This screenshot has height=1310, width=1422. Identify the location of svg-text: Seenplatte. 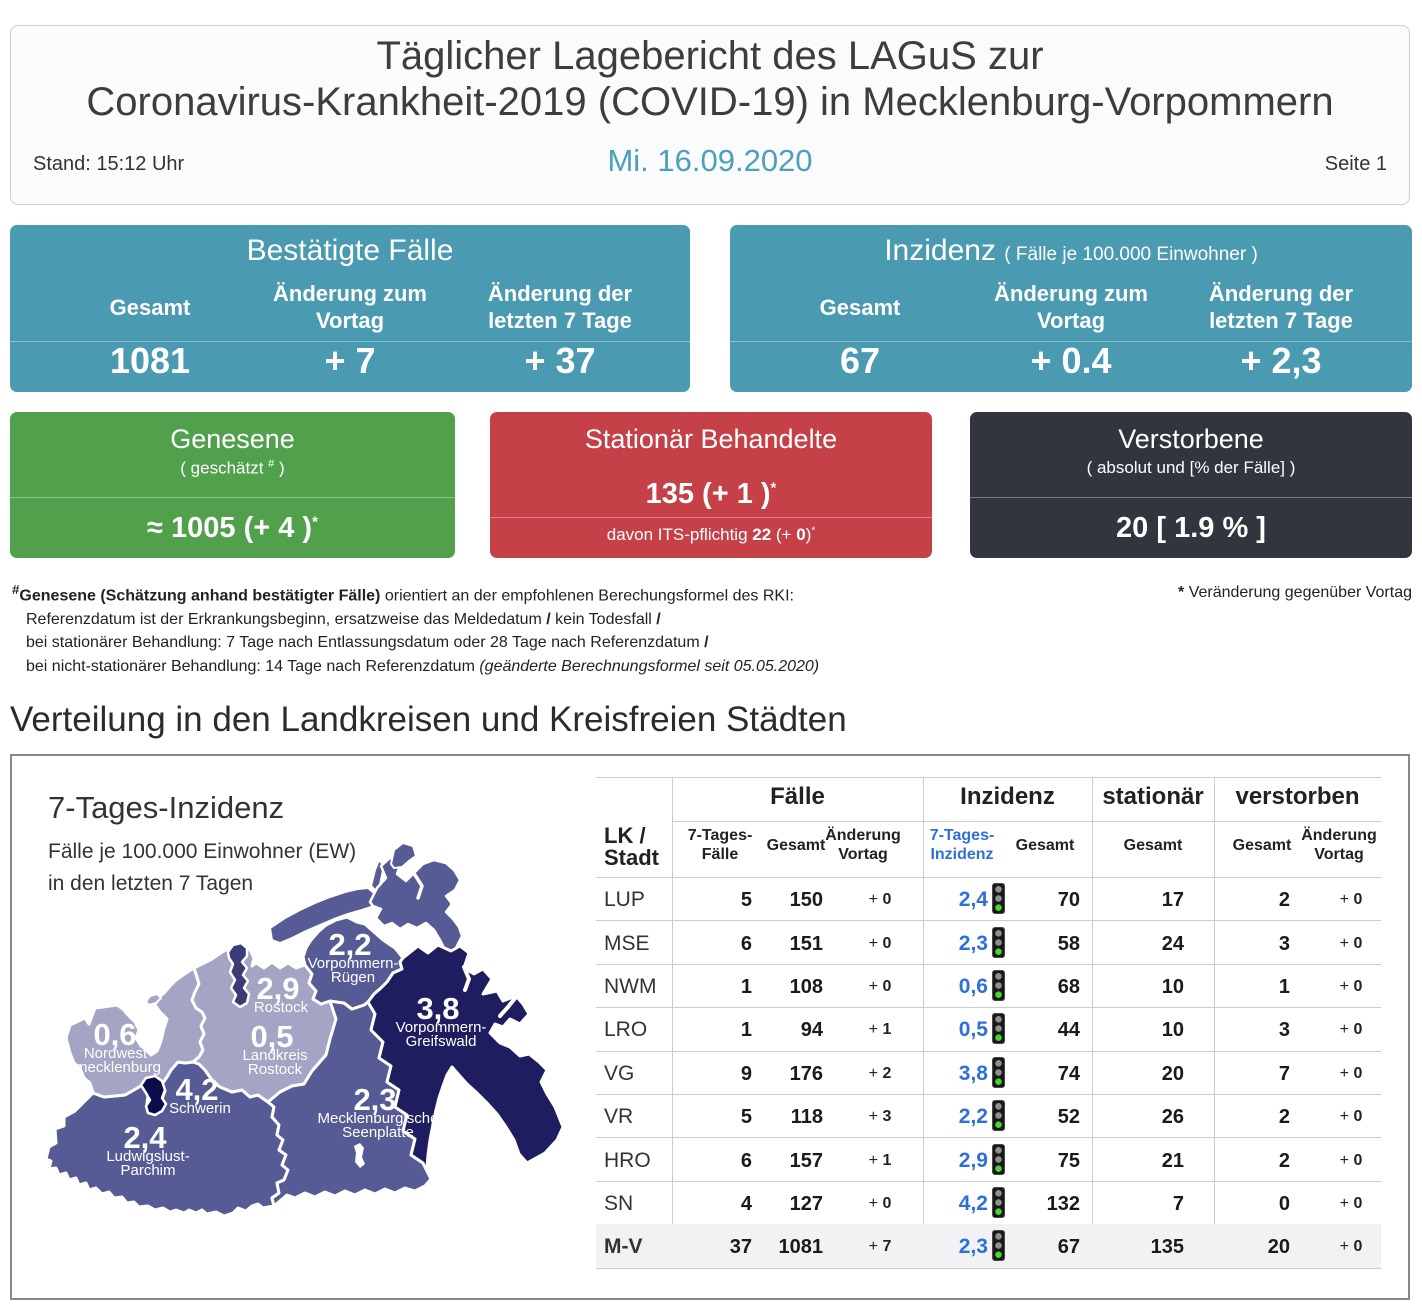
(378, 1132).